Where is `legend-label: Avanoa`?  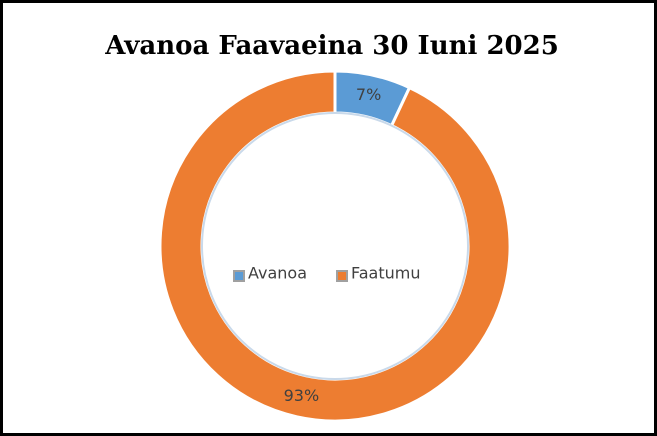
legend-label: Avanoa is located at coordinates (277, 273).